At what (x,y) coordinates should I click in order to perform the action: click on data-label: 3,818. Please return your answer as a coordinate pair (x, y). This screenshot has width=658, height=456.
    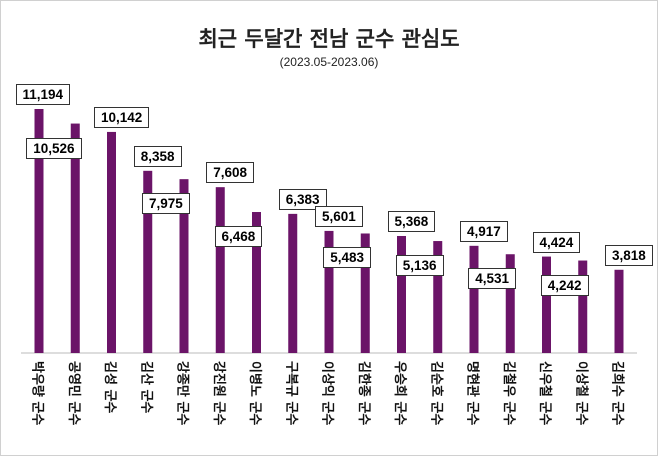
    Looking at the image, I should click on (629, 255).